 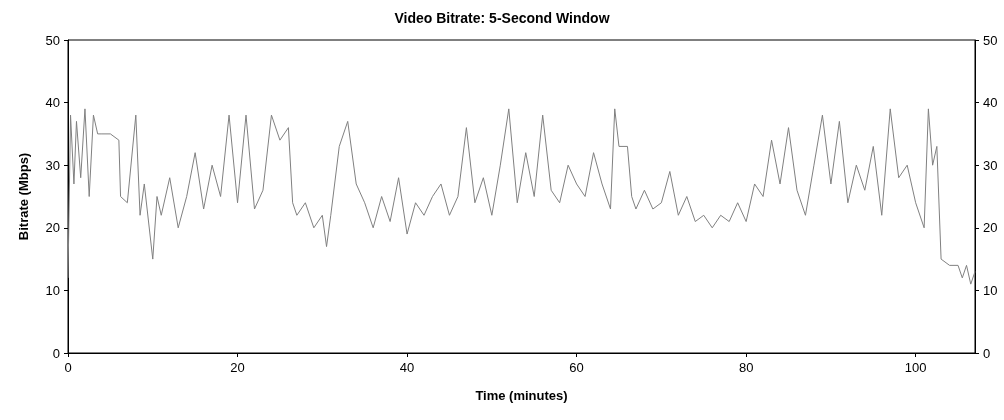 What do you see at coordinates (56, 353) in the screenshot?
I see `y-tick-label: 0` at bounding box center [56, 353].